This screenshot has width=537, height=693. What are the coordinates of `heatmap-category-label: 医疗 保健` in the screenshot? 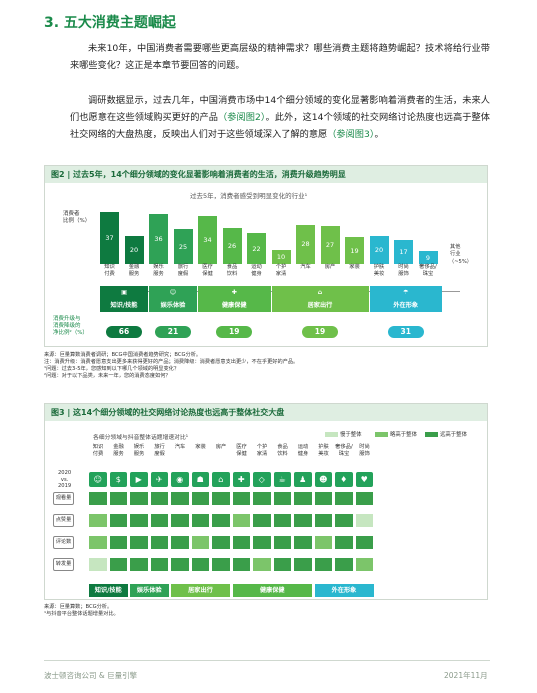 It's located at (241, 450).